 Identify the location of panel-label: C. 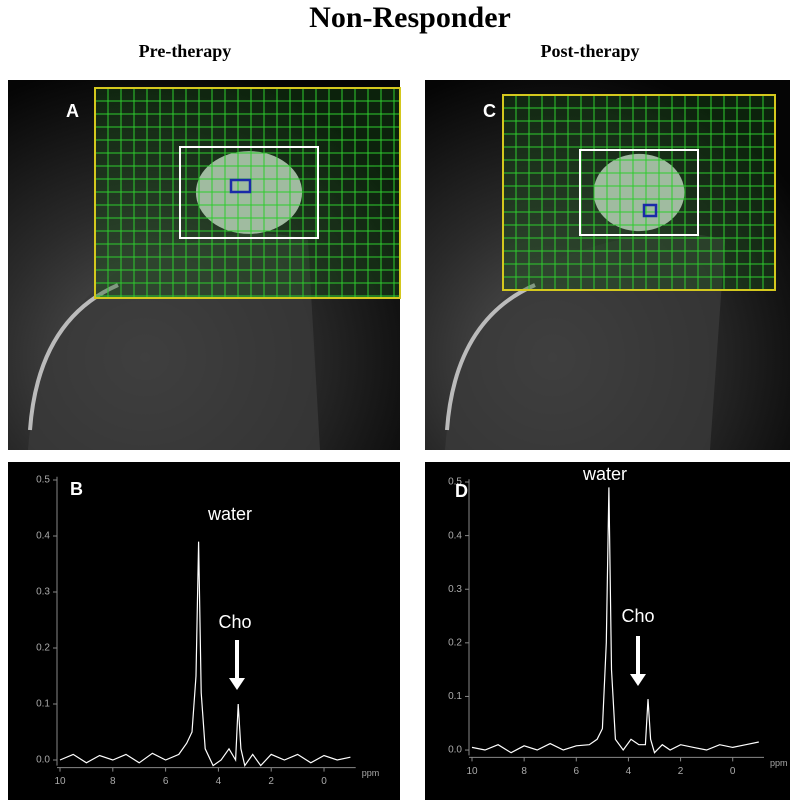
(489, 111).